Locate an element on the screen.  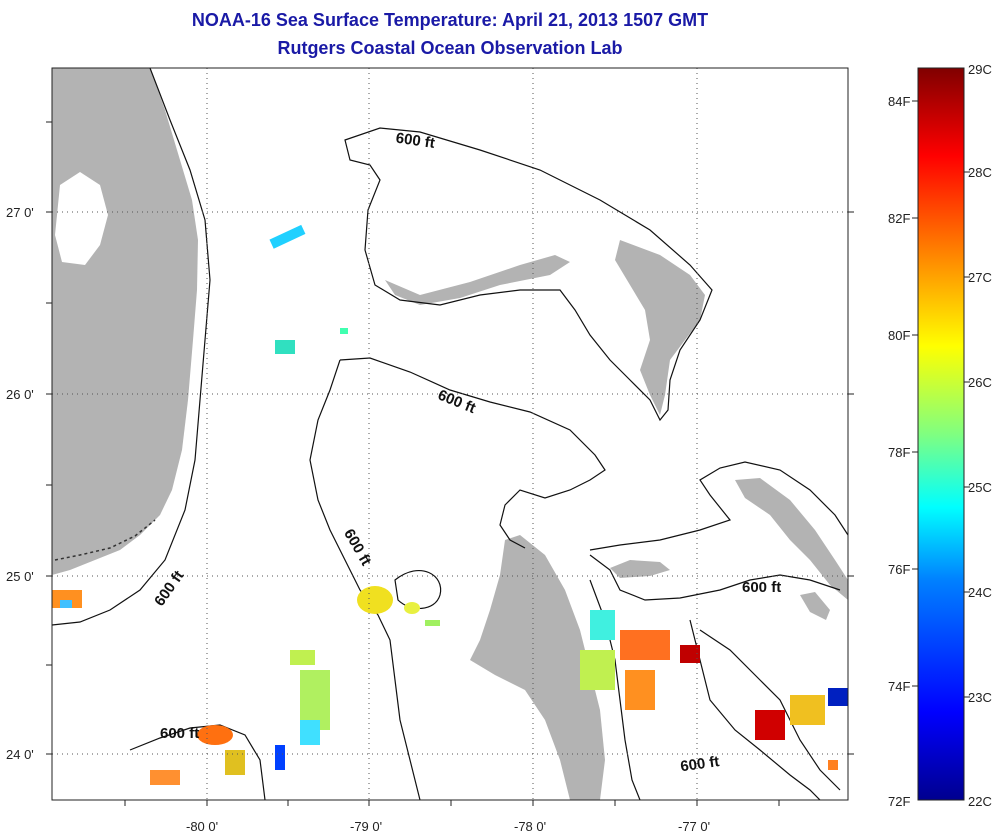
exuma-land is located at coordinates (815, 606).